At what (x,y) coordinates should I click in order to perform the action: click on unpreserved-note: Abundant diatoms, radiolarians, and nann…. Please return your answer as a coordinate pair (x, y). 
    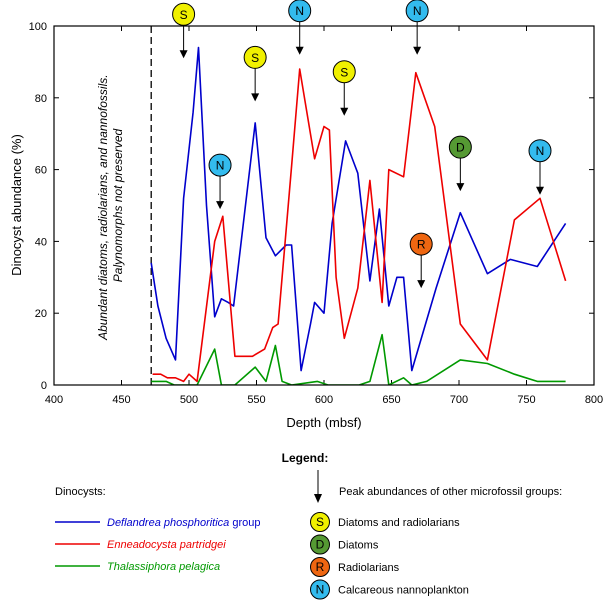
    Looking at the image, I should click on (110, 206).